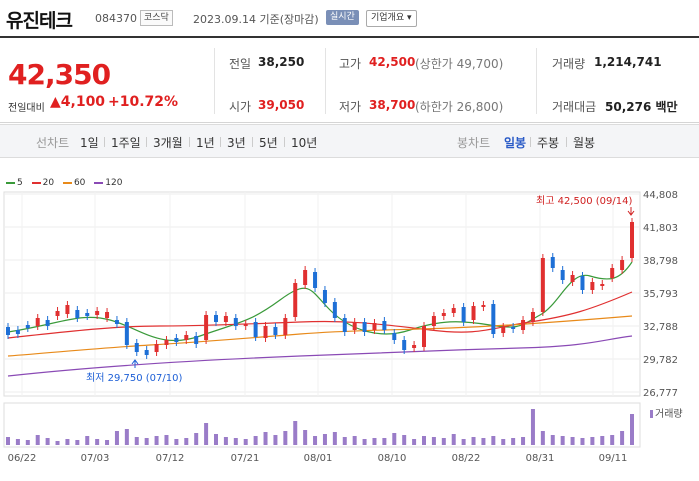 The height and width of the screenshot is (481, 699). I want to click on ma20-line, so click(320, 315).